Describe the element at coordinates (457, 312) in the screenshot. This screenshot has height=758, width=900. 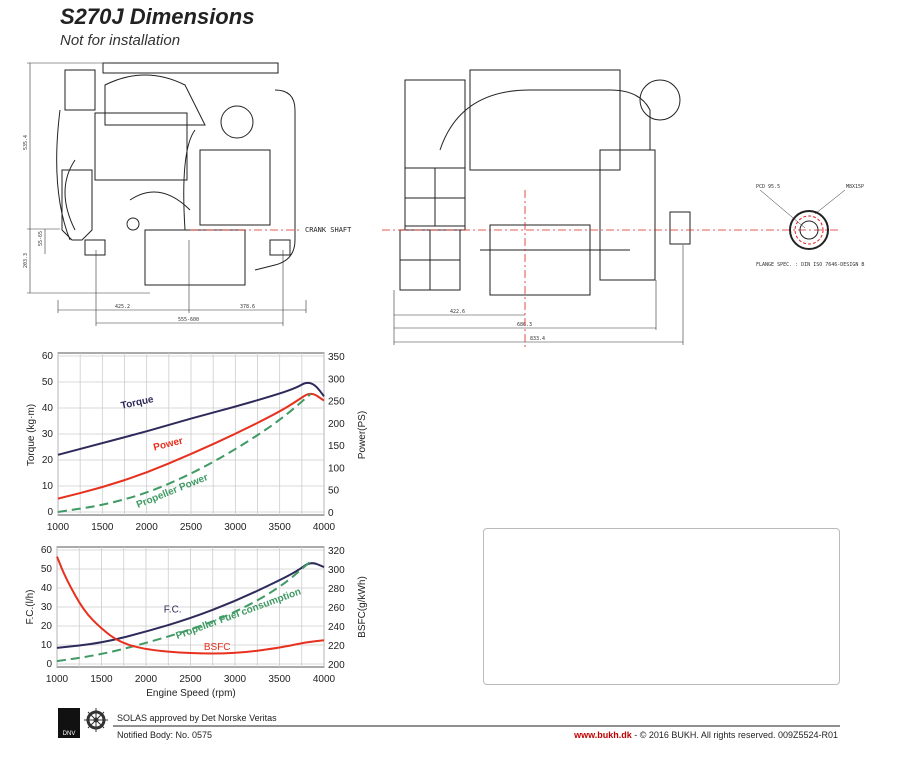
I see `dim-side-crank: 422.6` at that location.